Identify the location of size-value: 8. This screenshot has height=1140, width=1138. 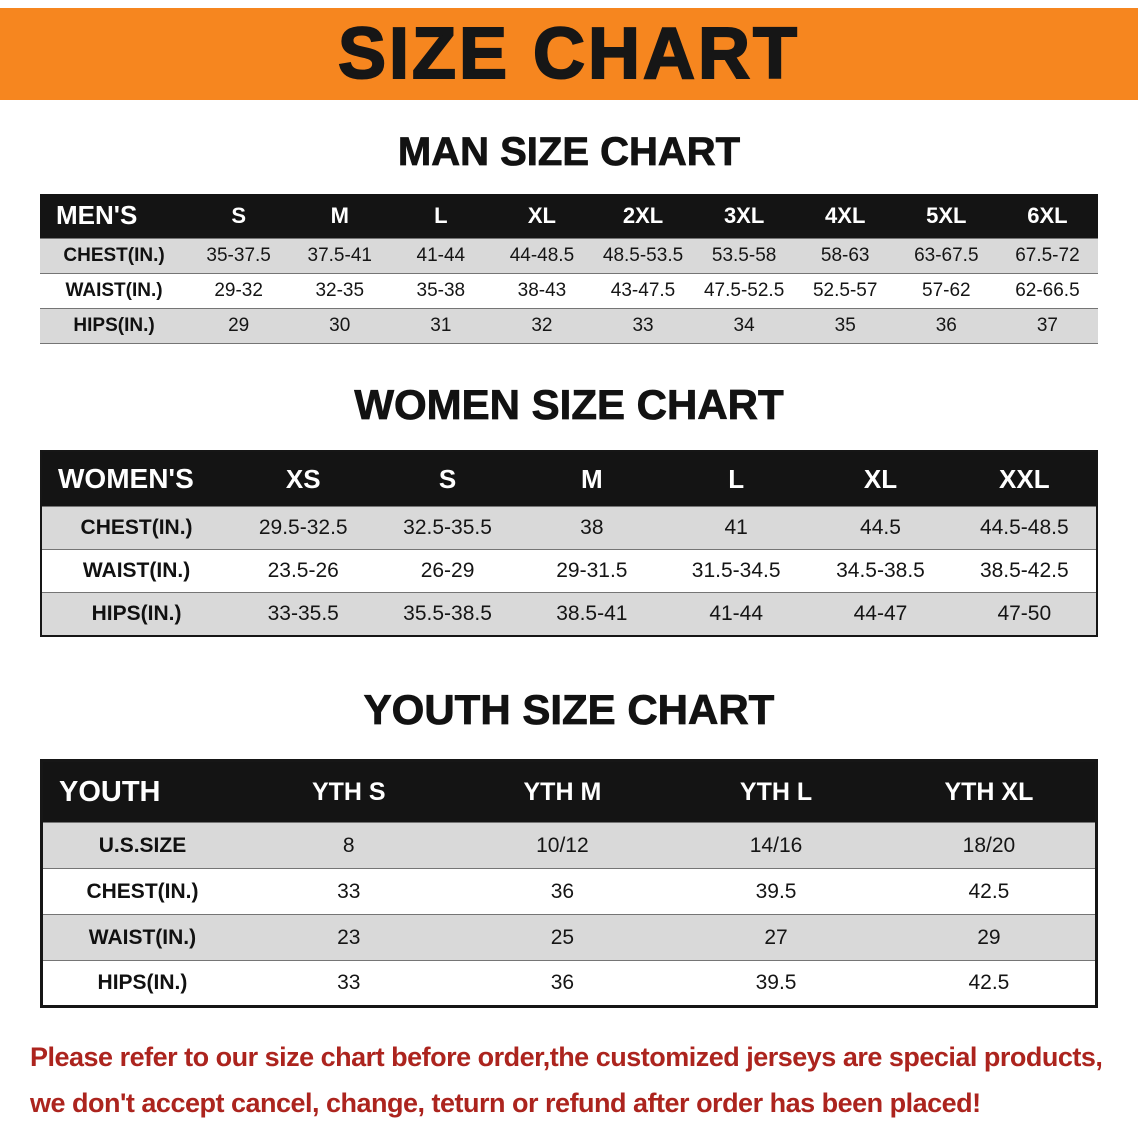
(348, 845).